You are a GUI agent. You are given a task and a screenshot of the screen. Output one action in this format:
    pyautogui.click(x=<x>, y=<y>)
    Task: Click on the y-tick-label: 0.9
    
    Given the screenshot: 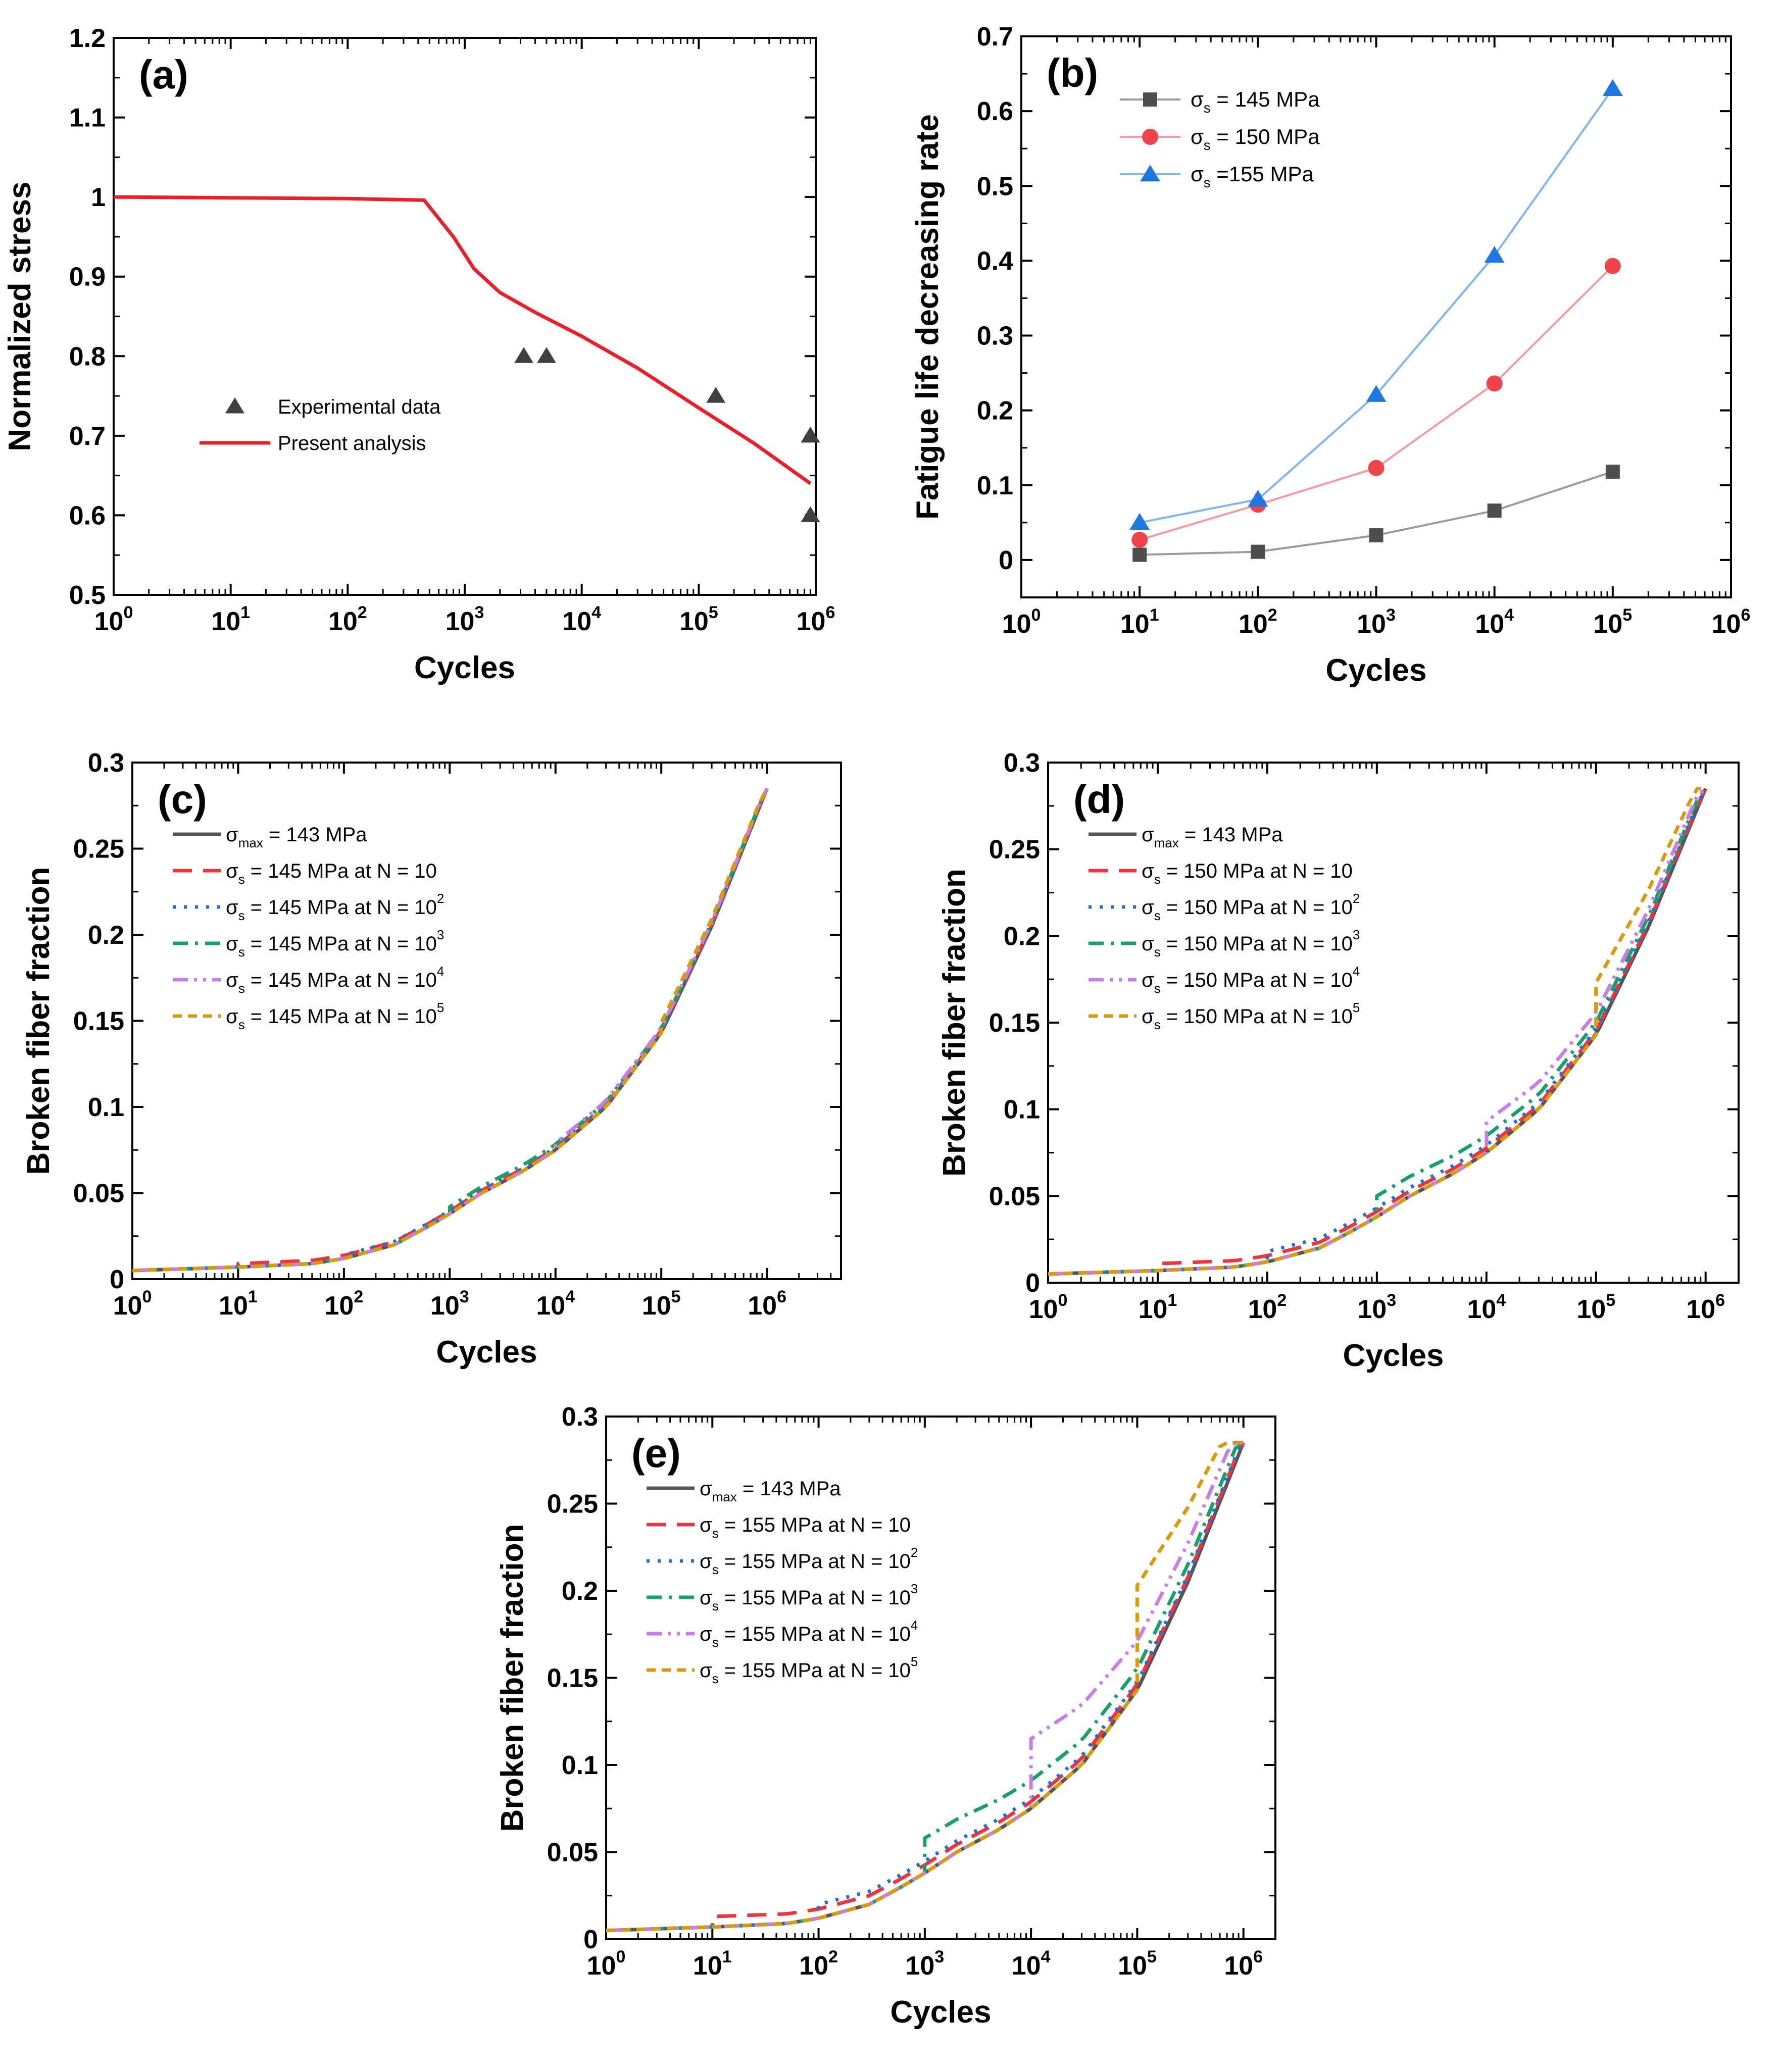 What is the action you would take?
    pyautogui.click(x=87, y=277)
    